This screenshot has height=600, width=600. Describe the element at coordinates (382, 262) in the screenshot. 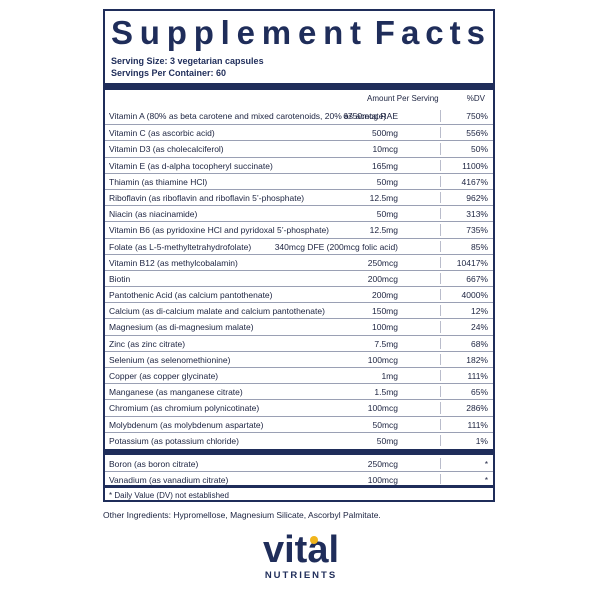

I see `nutrient-amount: 250mcg` at that location.